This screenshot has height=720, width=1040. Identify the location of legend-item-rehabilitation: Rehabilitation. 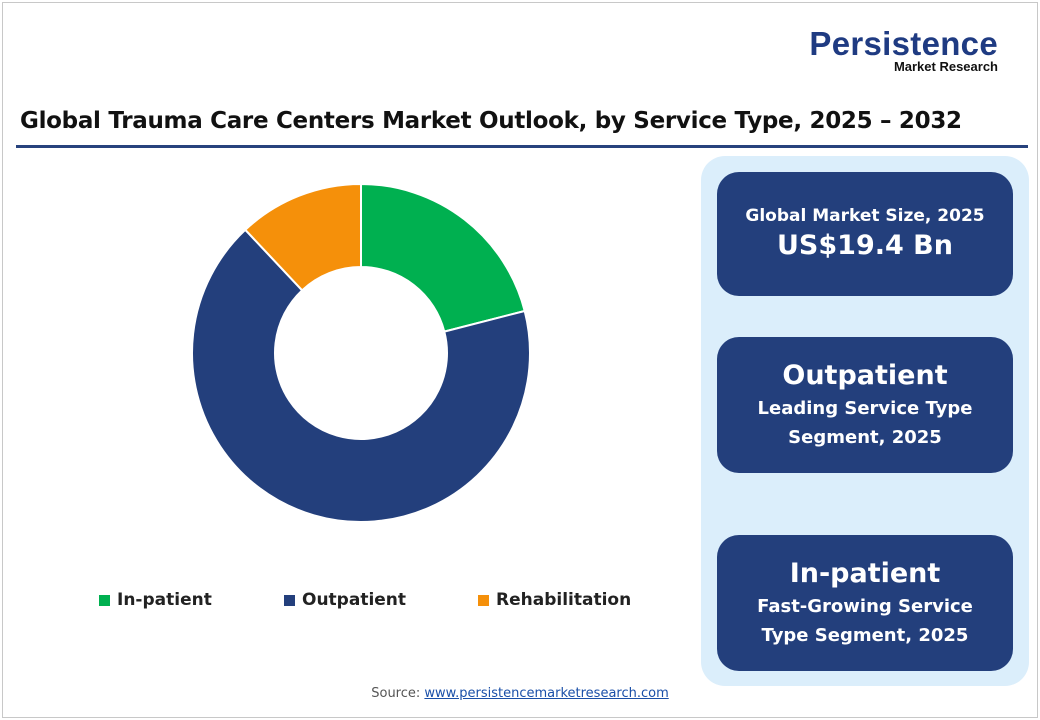
(554, 600).